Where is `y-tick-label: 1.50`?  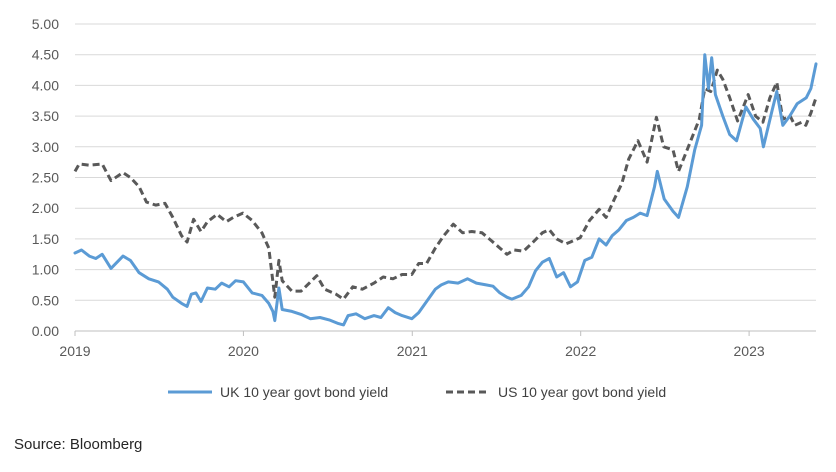 y-tick-label: 1.50 is located at coordinates (45, 239).